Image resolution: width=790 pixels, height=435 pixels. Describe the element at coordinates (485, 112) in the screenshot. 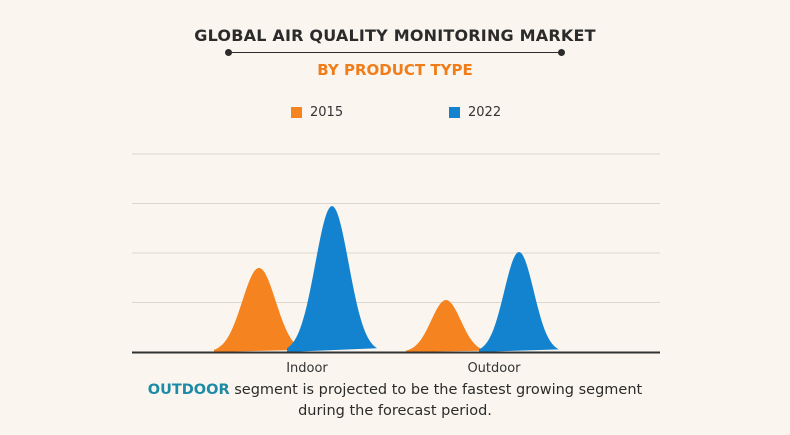

I see `legend-label-2022: 2022` at that location.